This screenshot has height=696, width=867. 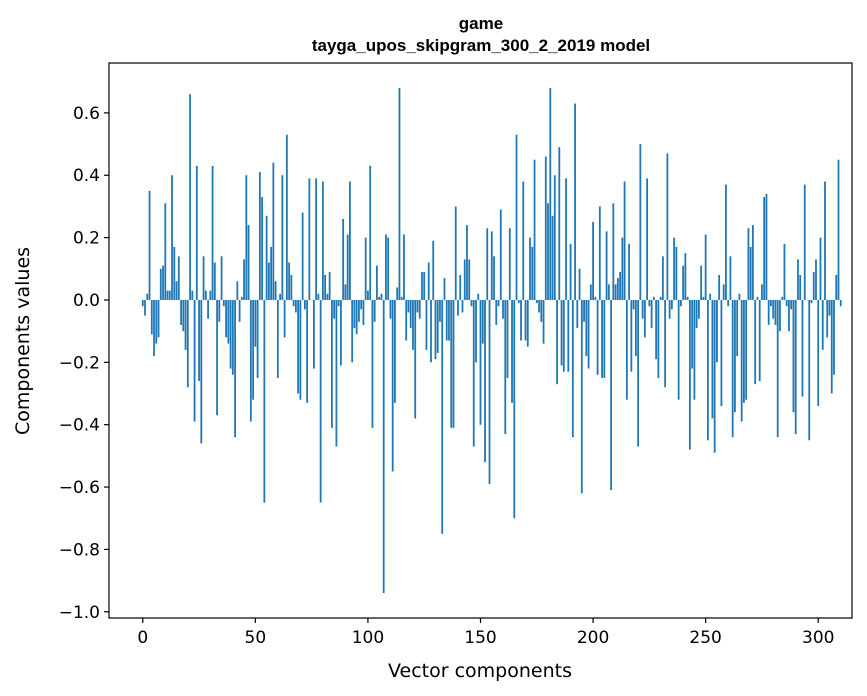 What do you see at coordinates (481, 45) in the screenshot?
I see `chart-title-line-2: tayga_upos_skipgram_300_2_2019 model` at bounding box center [481, 45].